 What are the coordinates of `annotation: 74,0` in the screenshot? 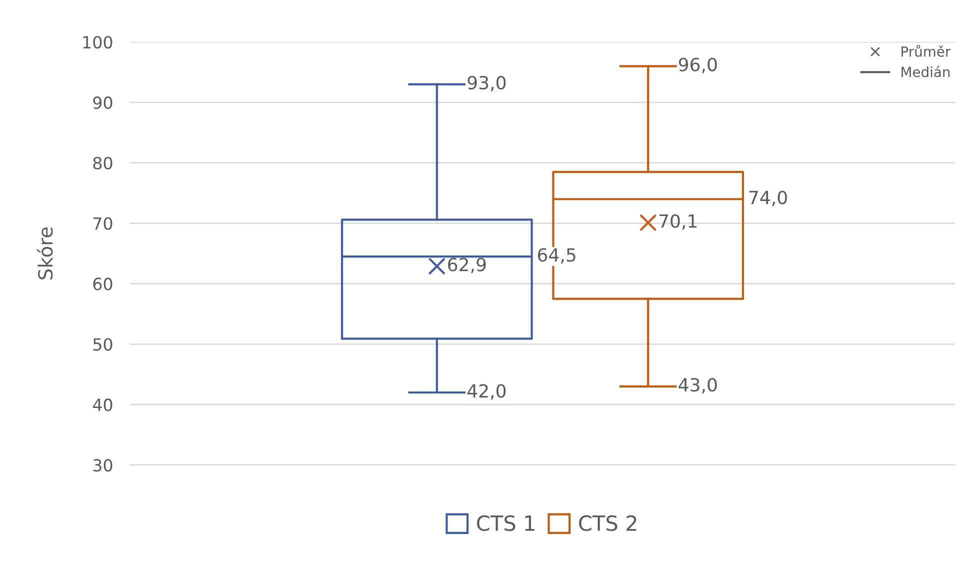 It's located at (768, 198).